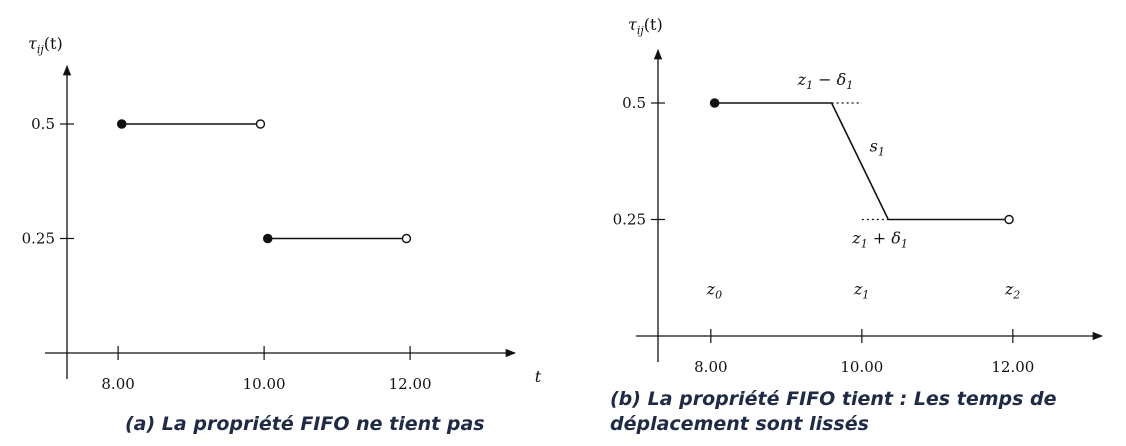  What do you see at coordinates (305, 424) in the screenshot?
I see `caption-a: (a) La propriété FIFO ne tient pas` at bounding box center [305, 424].